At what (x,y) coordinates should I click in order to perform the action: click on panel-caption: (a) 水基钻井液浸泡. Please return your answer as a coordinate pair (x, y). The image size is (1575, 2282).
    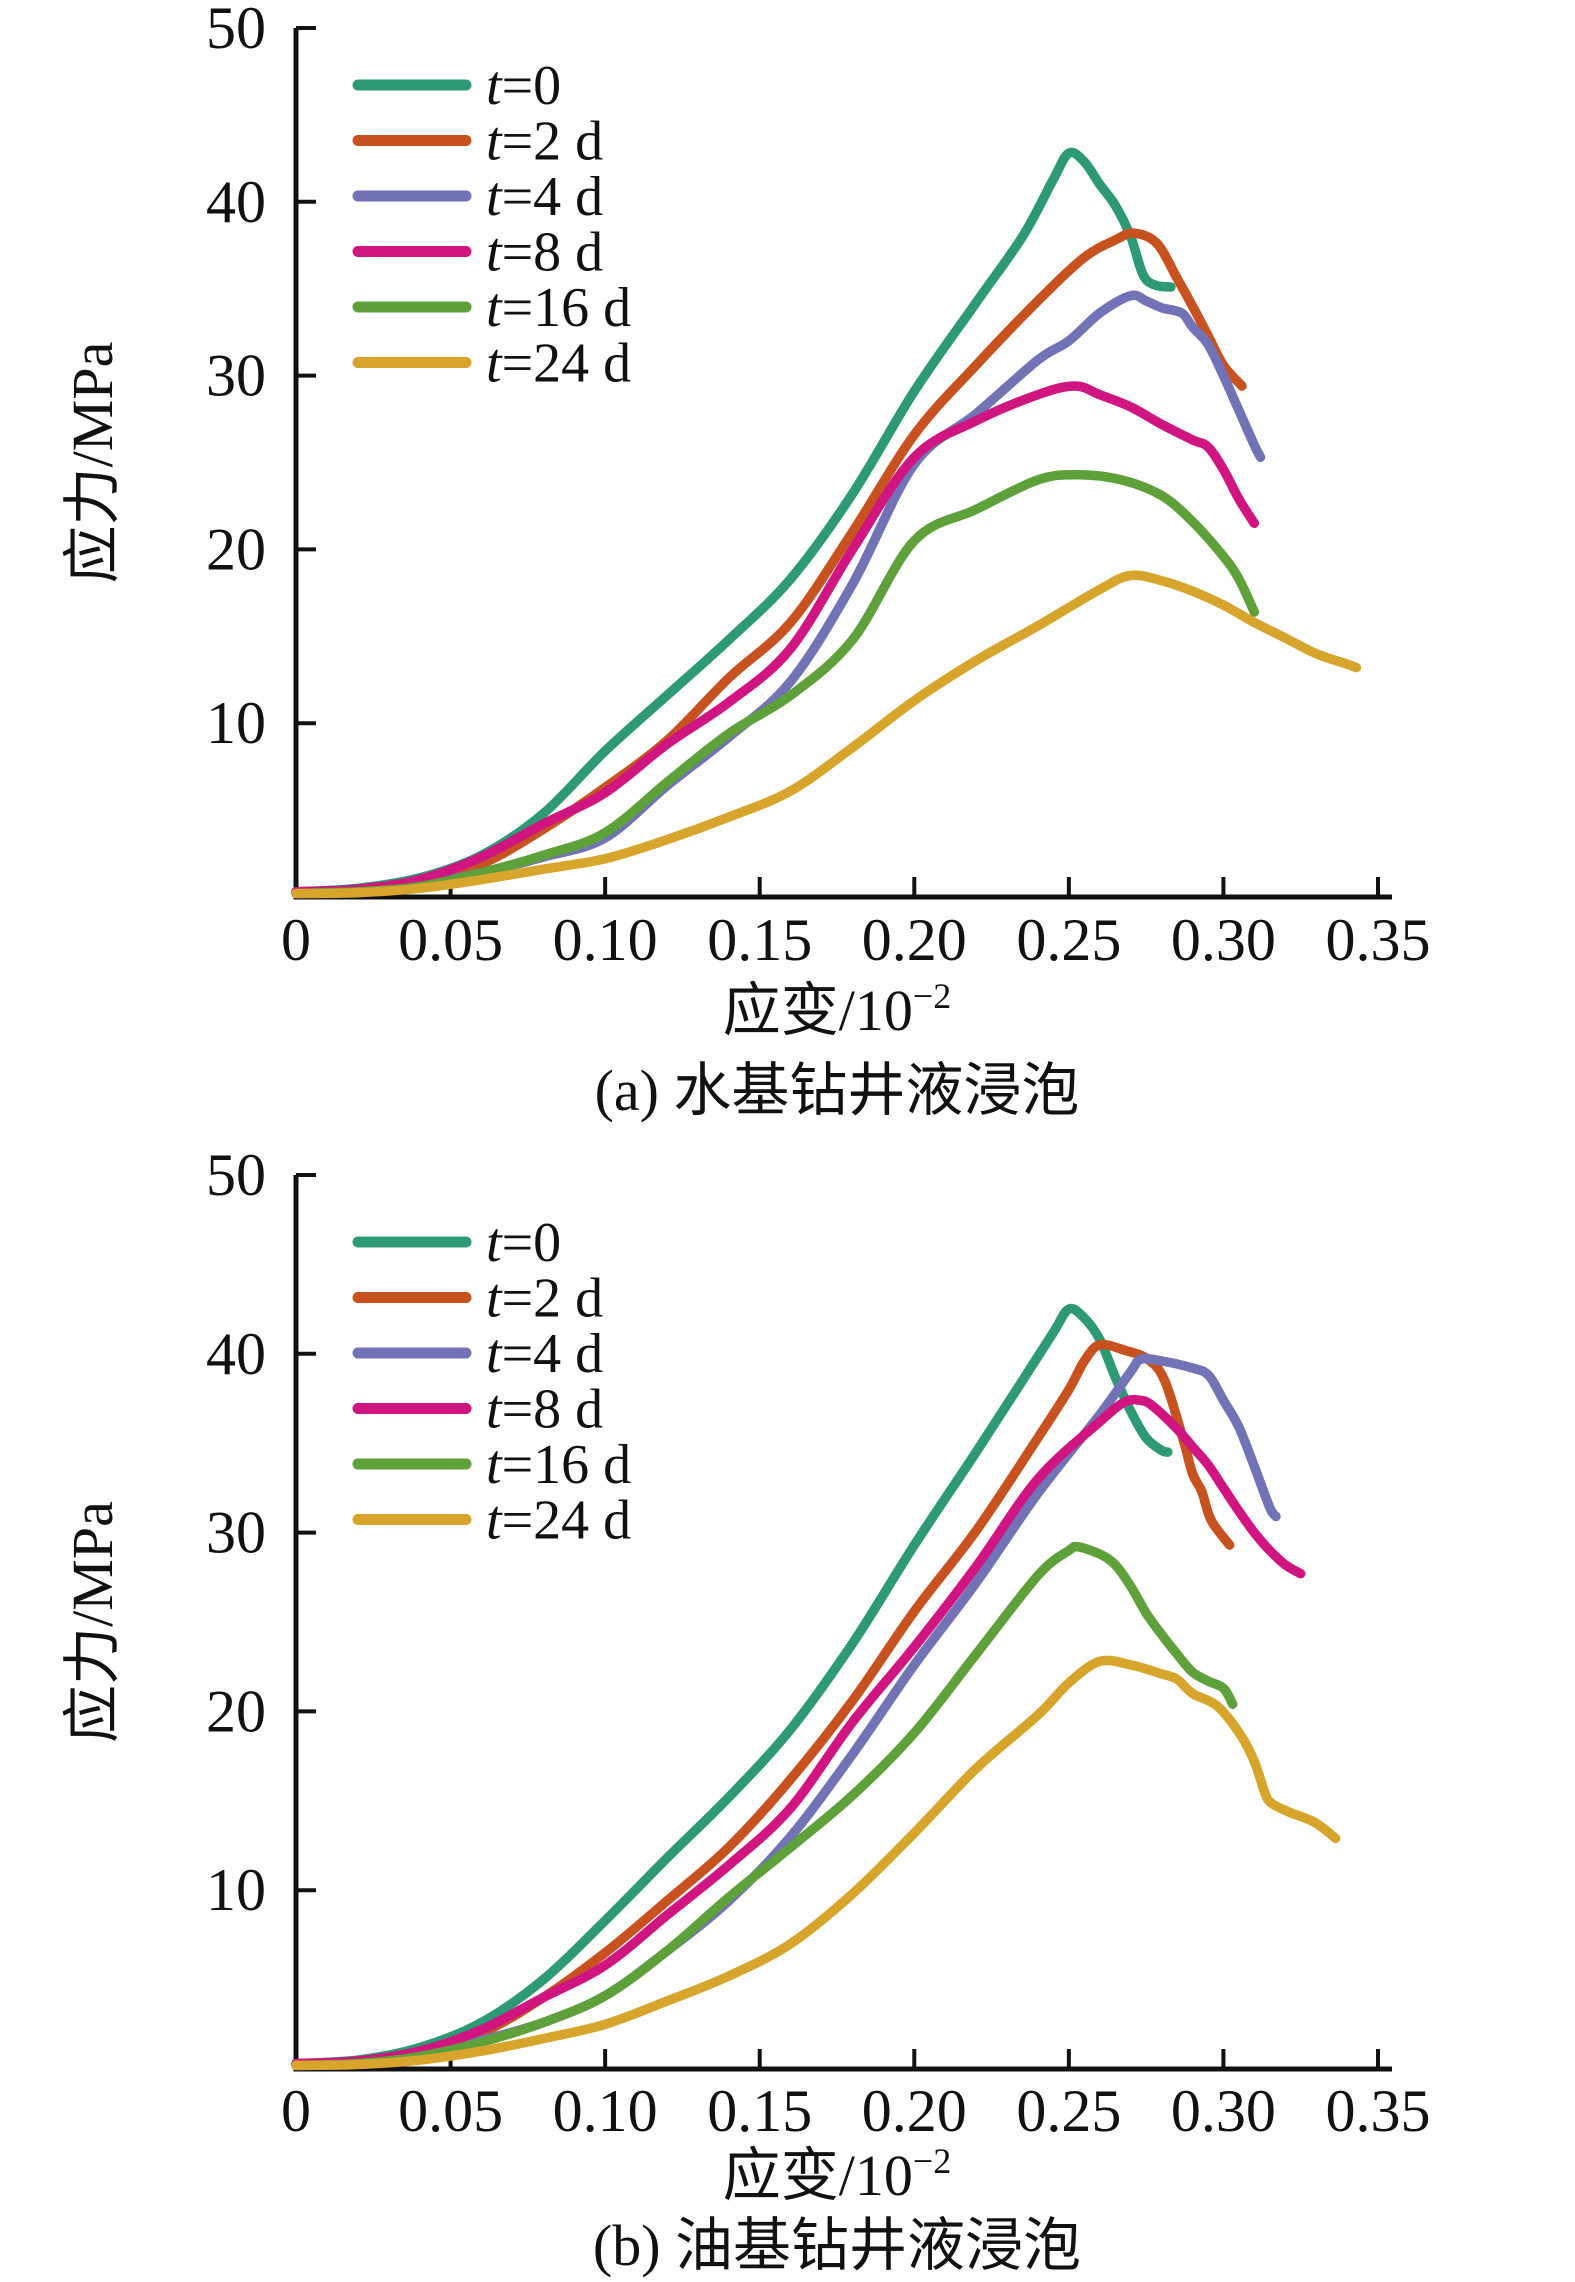
    Looking at the image, I should click on (837, 1090).